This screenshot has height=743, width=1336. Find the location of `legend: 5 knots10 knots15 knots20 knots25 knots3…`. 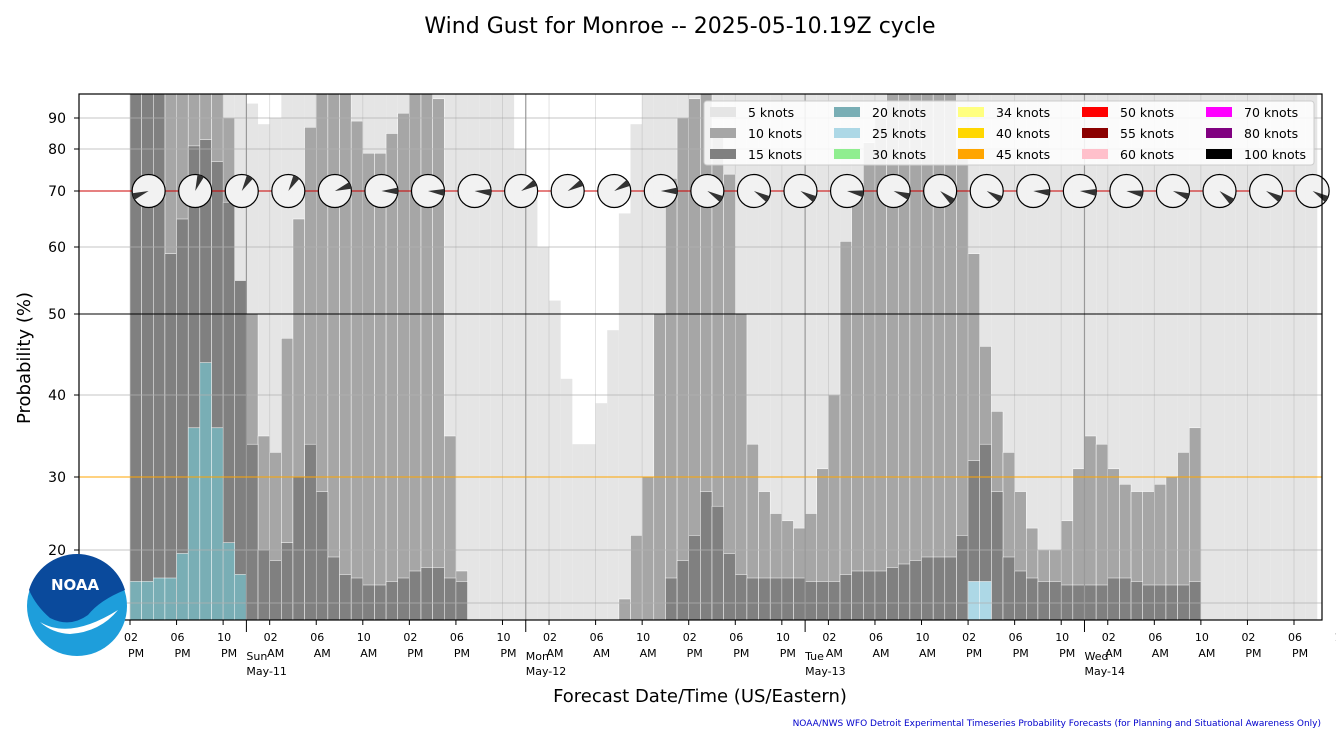

legend: 5 knots10 knots15 knots20 knots25 knots3… is located at coordinates (1009, 133).